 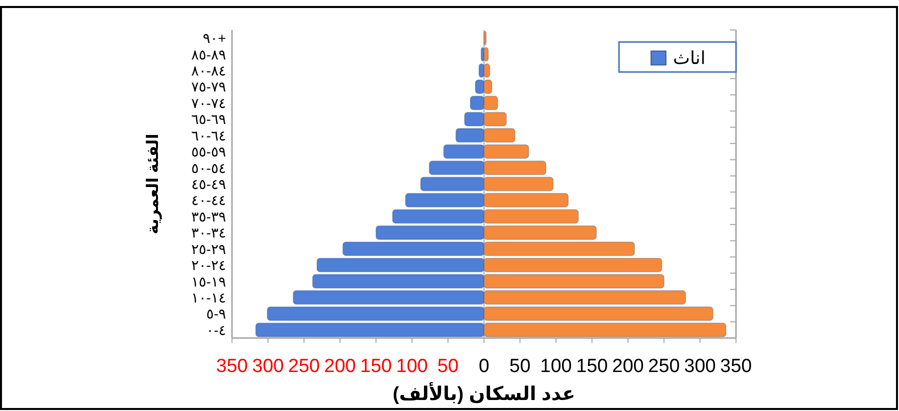 I want to click on y-tick-label: ٩٠+, so click(x=214, y=38).